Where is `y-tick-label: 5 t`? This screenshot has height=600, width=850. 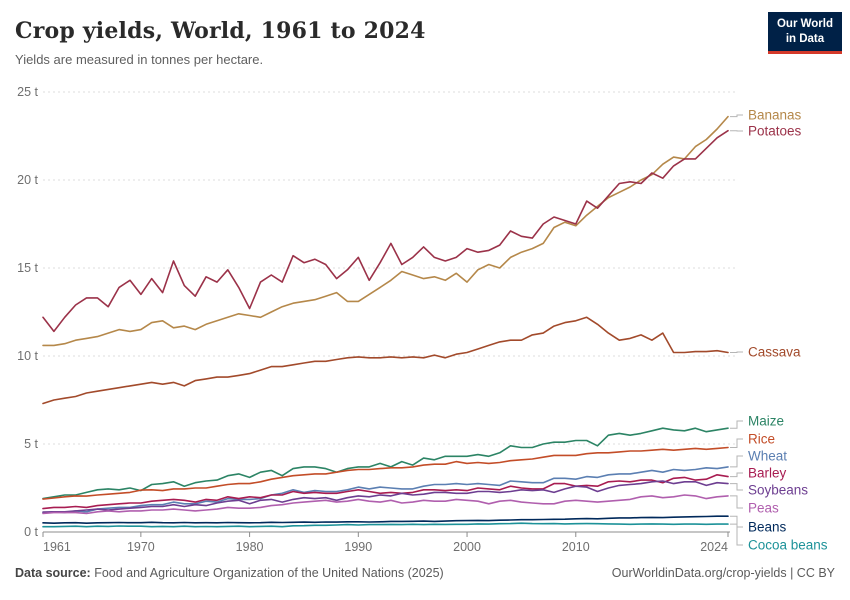 y-tick-label: 5 t is located at coordinates (31, 444).